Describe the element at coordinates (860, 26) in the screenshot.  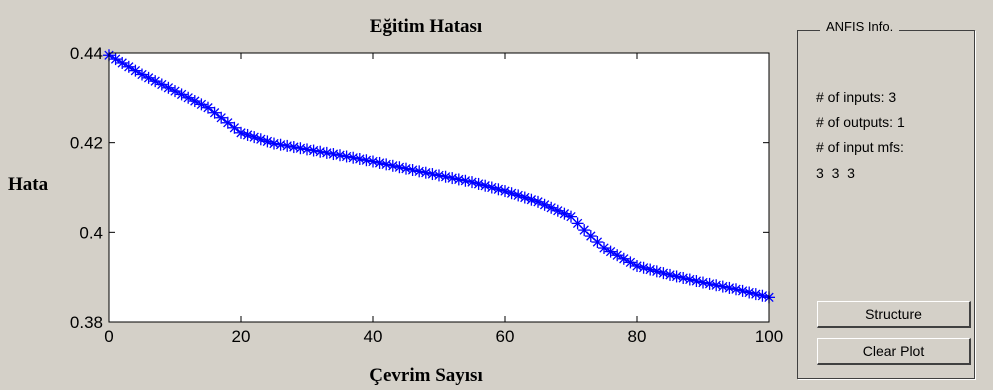
I see `anfis-info-title: ANFIS Info.` at that location.